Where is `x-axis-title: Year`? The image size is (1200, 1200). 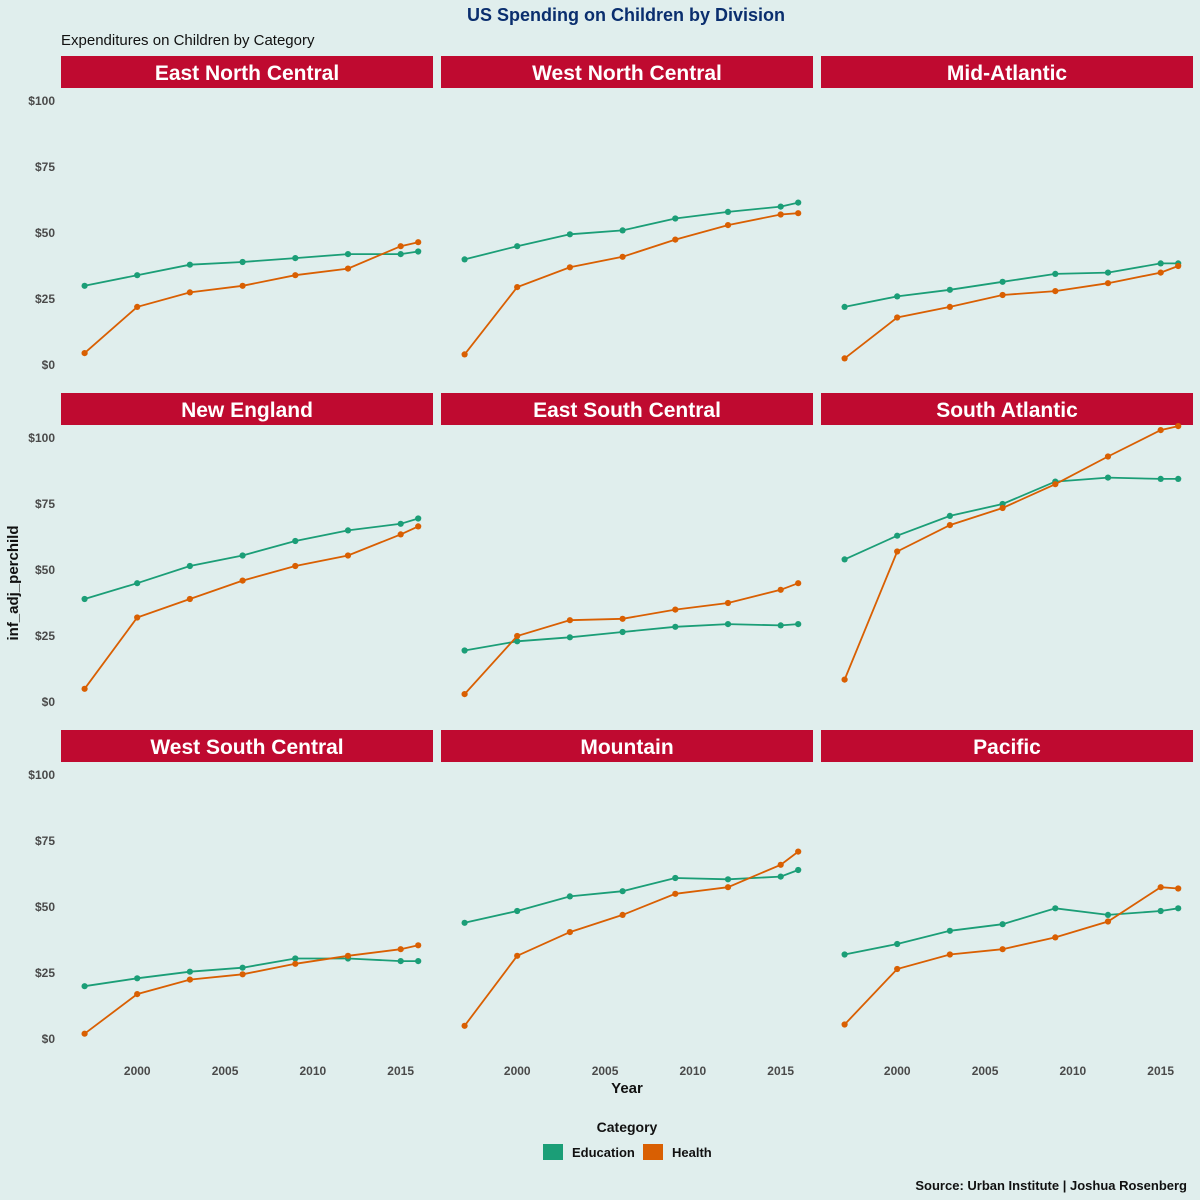
x-axis-title: Year is located at coordinates (627, 1088).